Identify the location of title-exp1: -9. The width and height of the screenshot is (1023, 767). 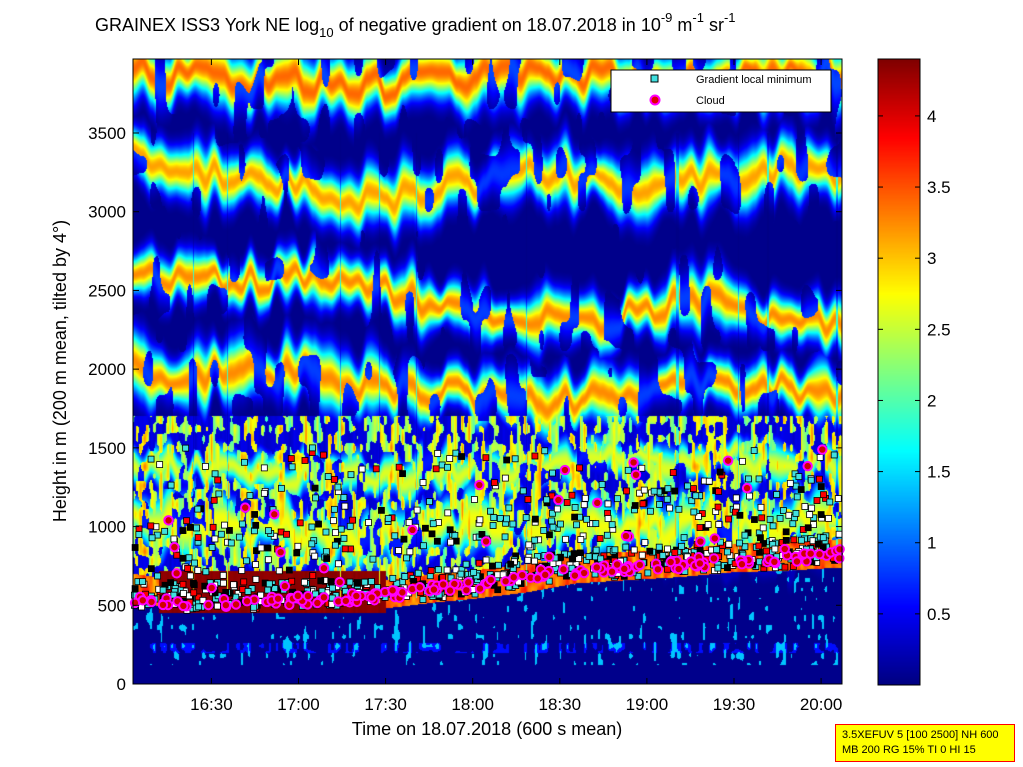
(667, 17).